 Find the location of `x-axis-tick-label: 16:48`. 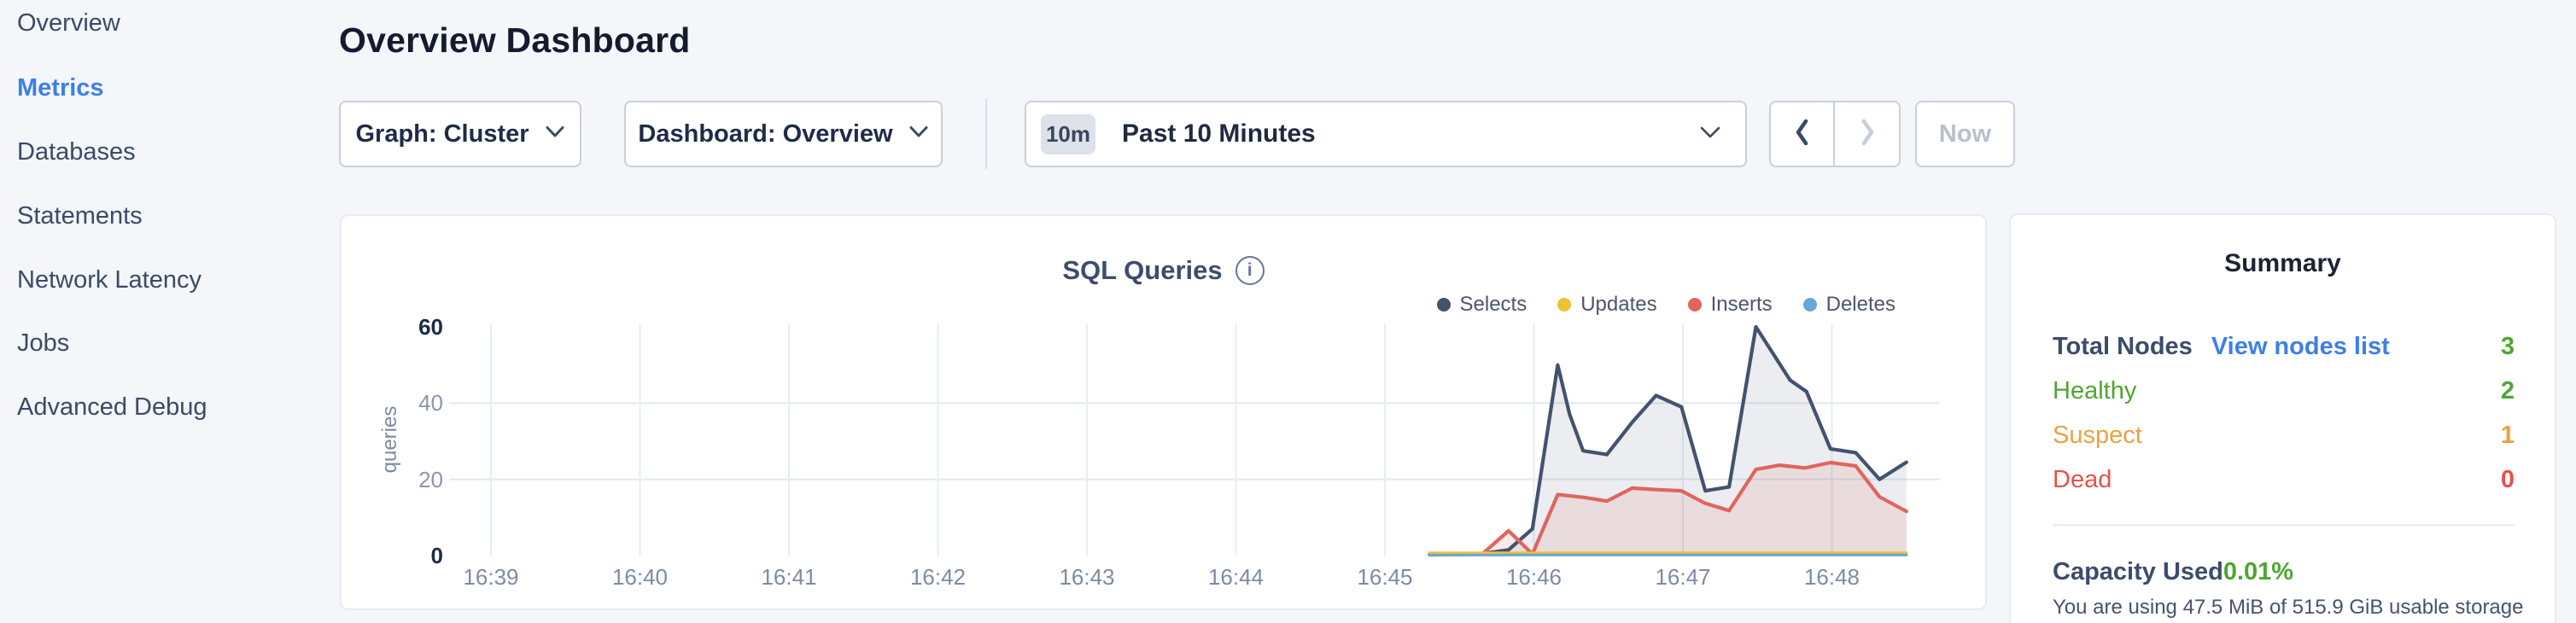

x-axis-tick-label: 16:48 is located at coordinates (1832, 577).